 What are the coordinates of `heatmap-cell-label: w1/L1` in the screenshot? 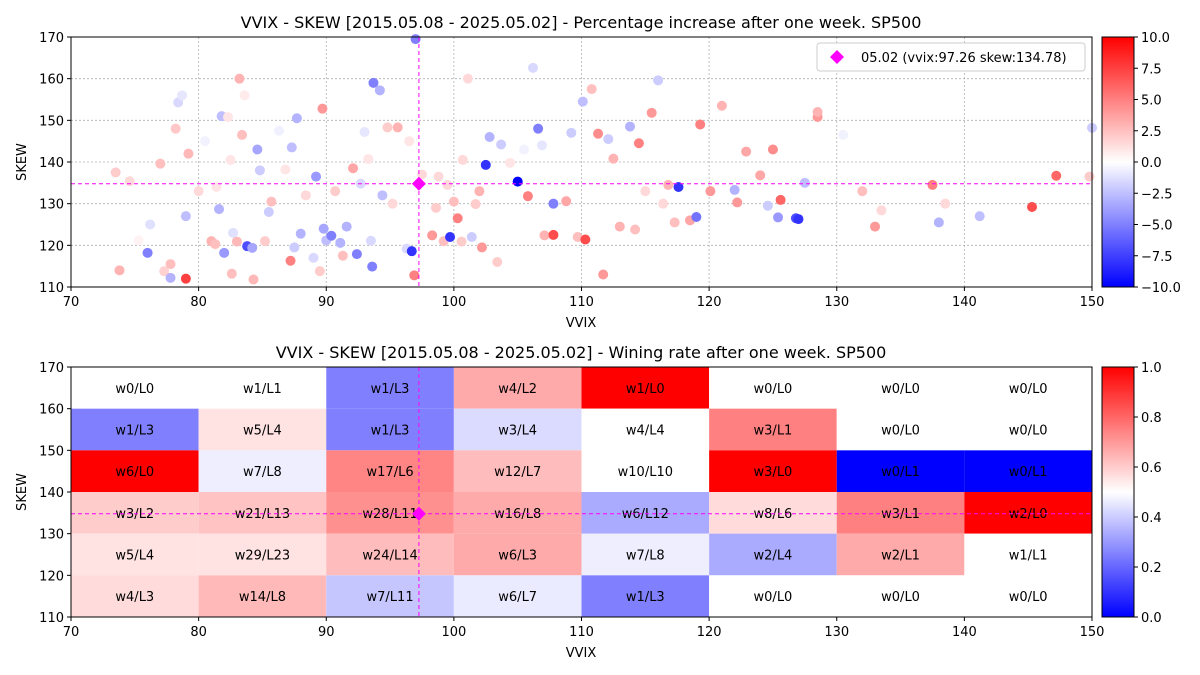 It's located at (1028, 556).